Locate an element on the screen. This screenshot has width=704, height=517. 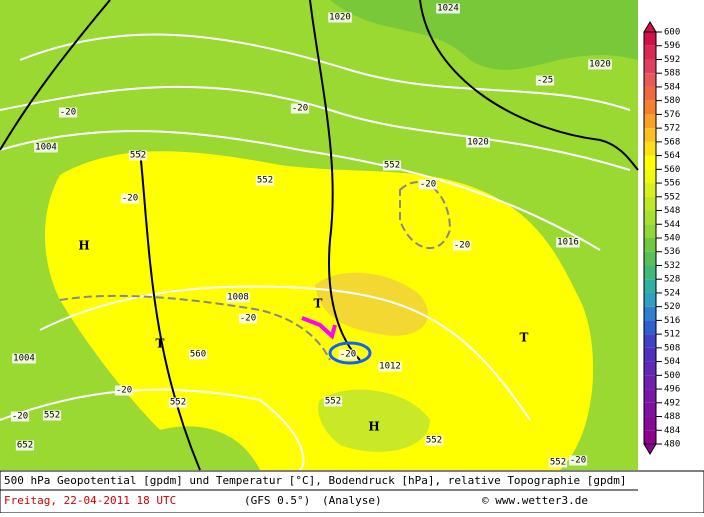
colorbar-tick-label: 560 is located at coordinates (672, 170).